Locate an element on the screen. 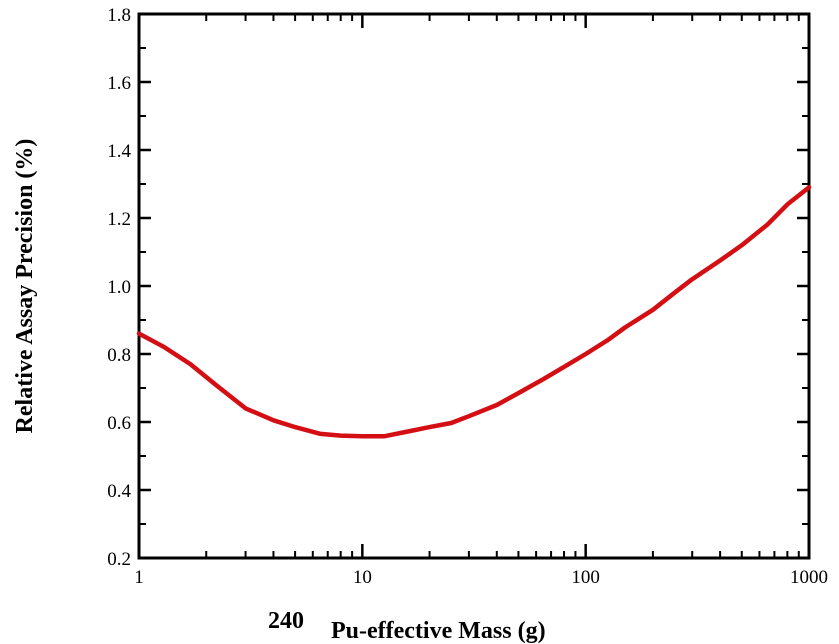 Image resolution: width=839 pixels, height=644 pixels. y-tick-label: 1.2 is located at coordinates (119, 219).